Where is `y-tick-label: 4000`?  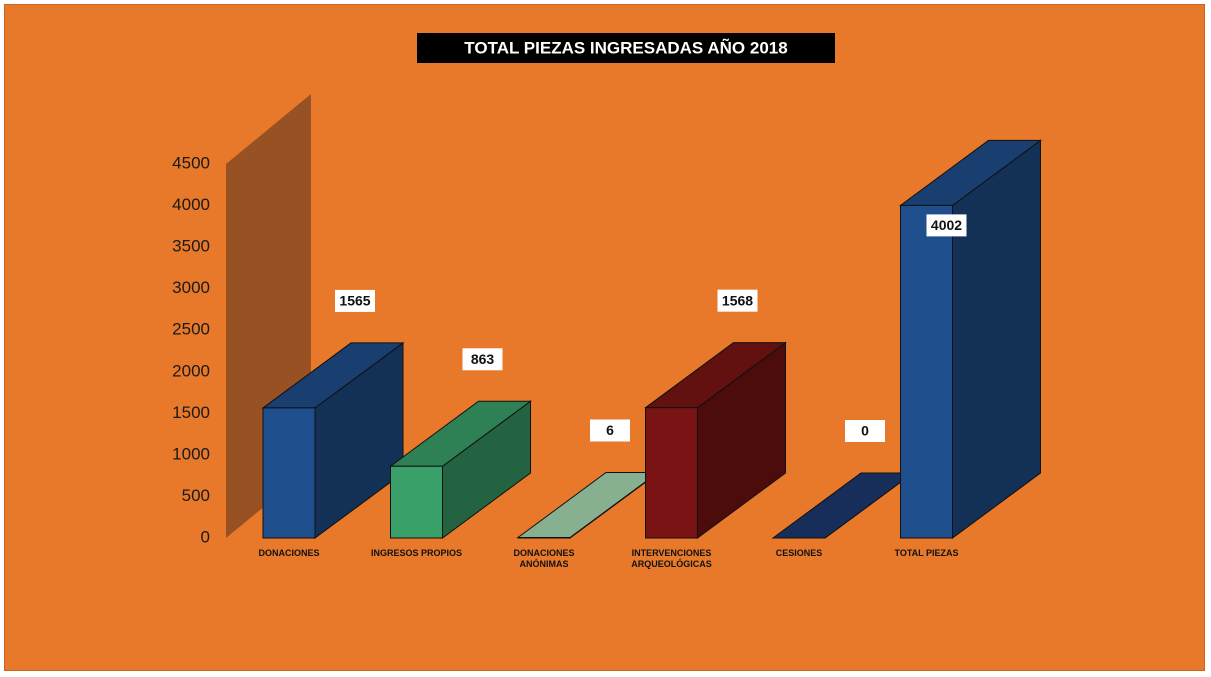
y-tick-label: 4000 is located at coordinates (191, 204).